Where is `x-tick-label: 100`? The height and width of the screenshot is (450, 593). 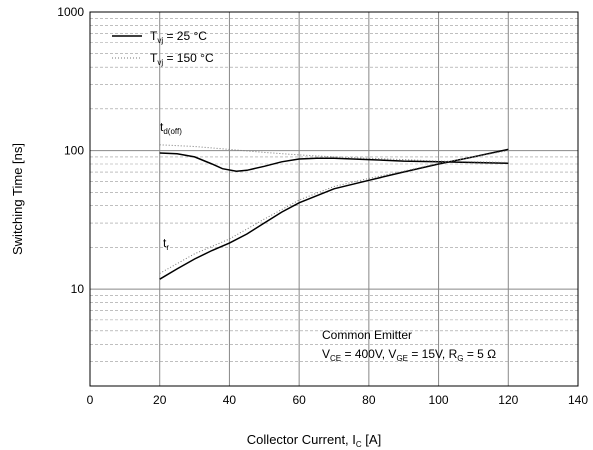 x-tick-label: 100 is located at coordinates (439, 400).